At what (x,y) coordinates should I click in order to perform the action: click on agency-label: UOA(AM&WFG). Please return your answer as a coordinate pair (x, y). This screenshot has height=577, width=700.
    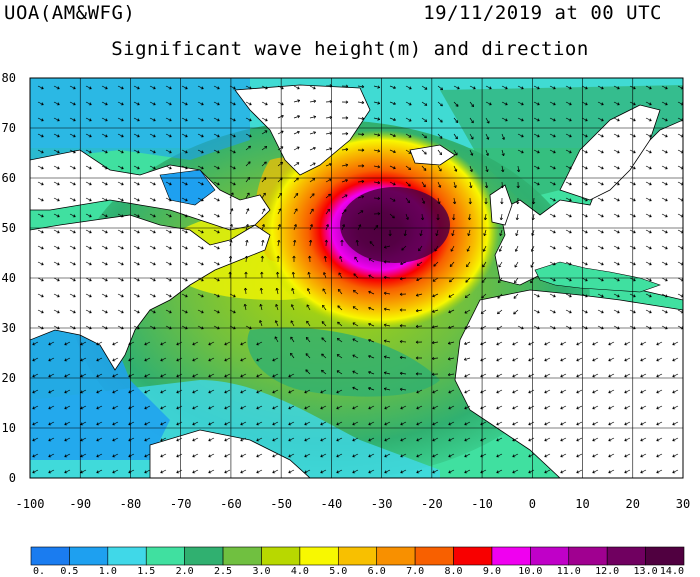
    Looking at the image, I should click on (70, 13).